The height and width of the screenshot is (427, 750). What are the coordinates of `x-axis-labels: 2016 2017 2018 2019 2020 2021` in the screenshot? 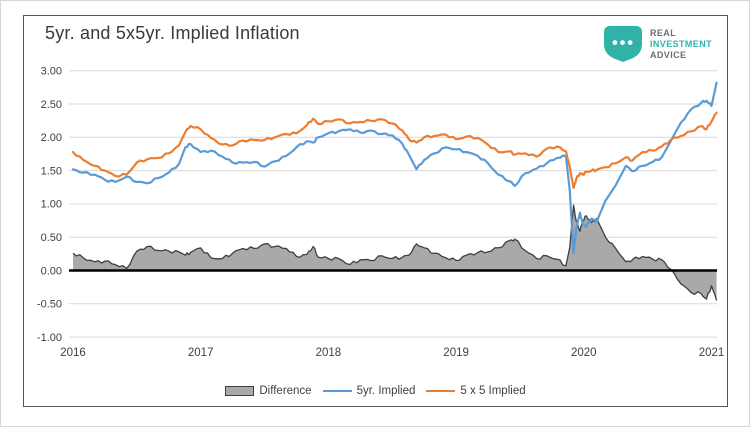 It's located at (392, 353).